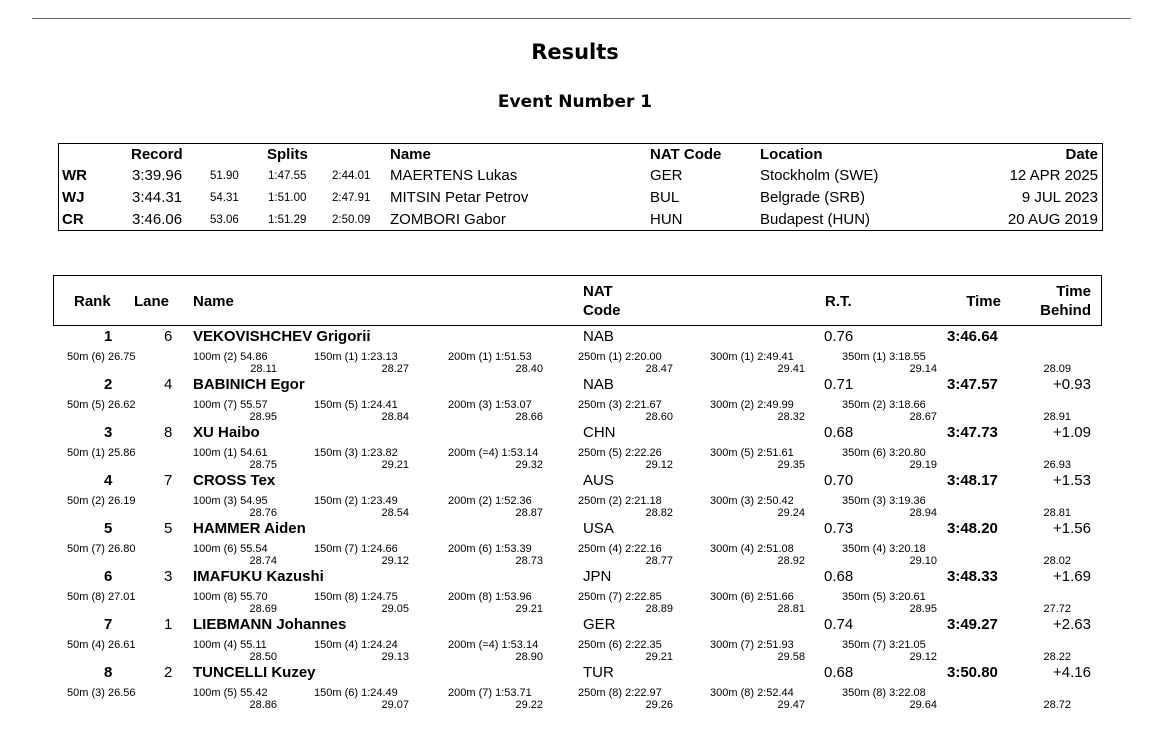  I want to click on split-100m: 100m (7) 55.57, so click(230, 405).